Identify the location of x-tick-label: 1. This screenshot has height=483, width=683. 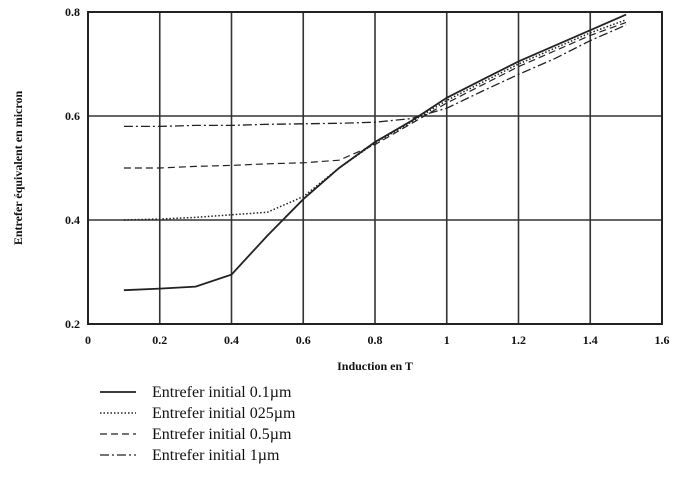
(447, 340).